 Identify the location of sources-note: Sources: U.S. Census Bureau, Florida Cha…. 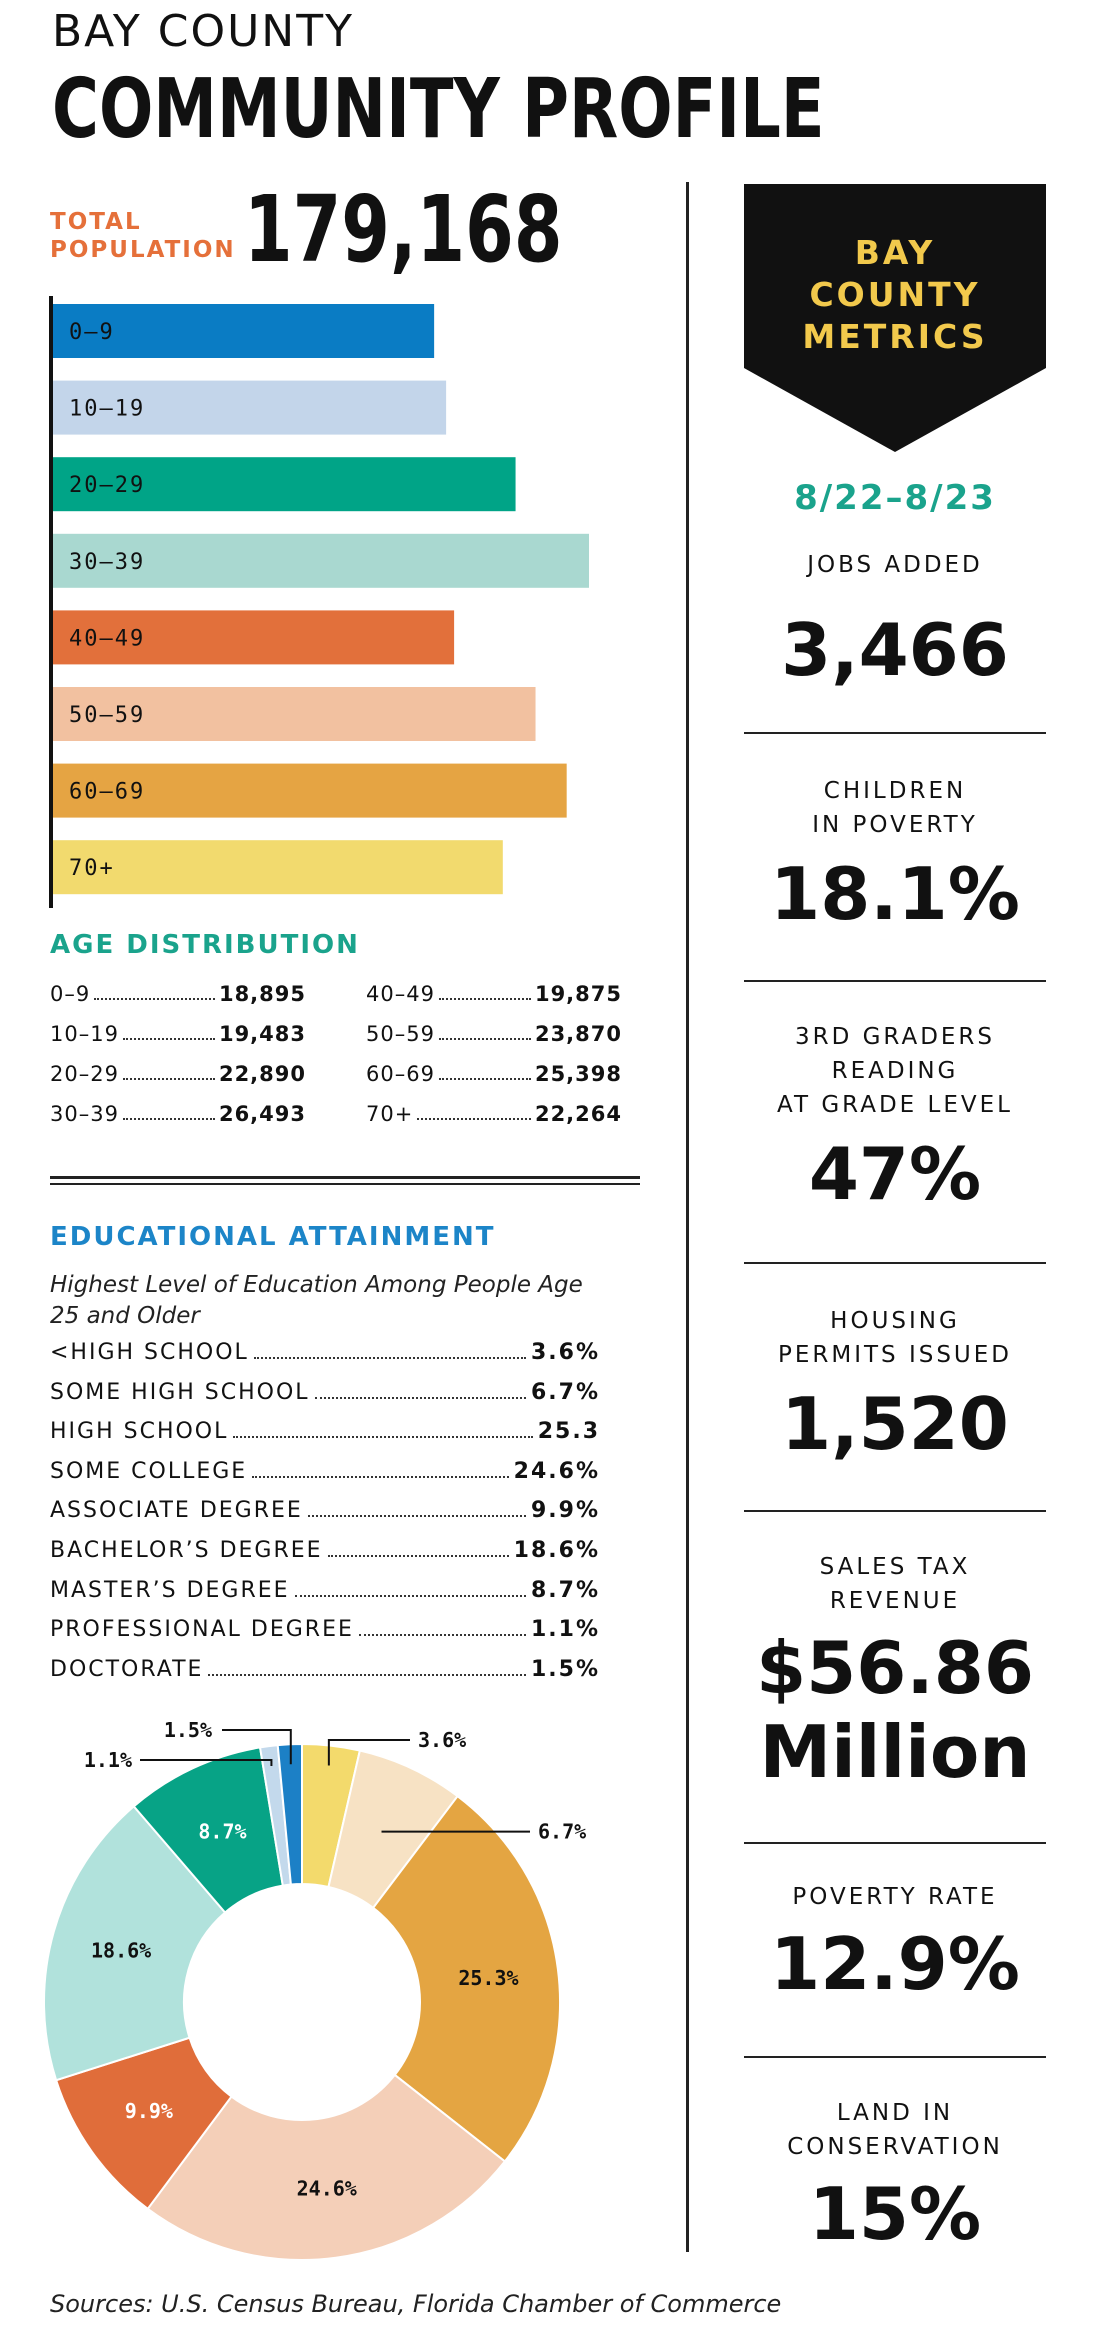
(416, 2304).